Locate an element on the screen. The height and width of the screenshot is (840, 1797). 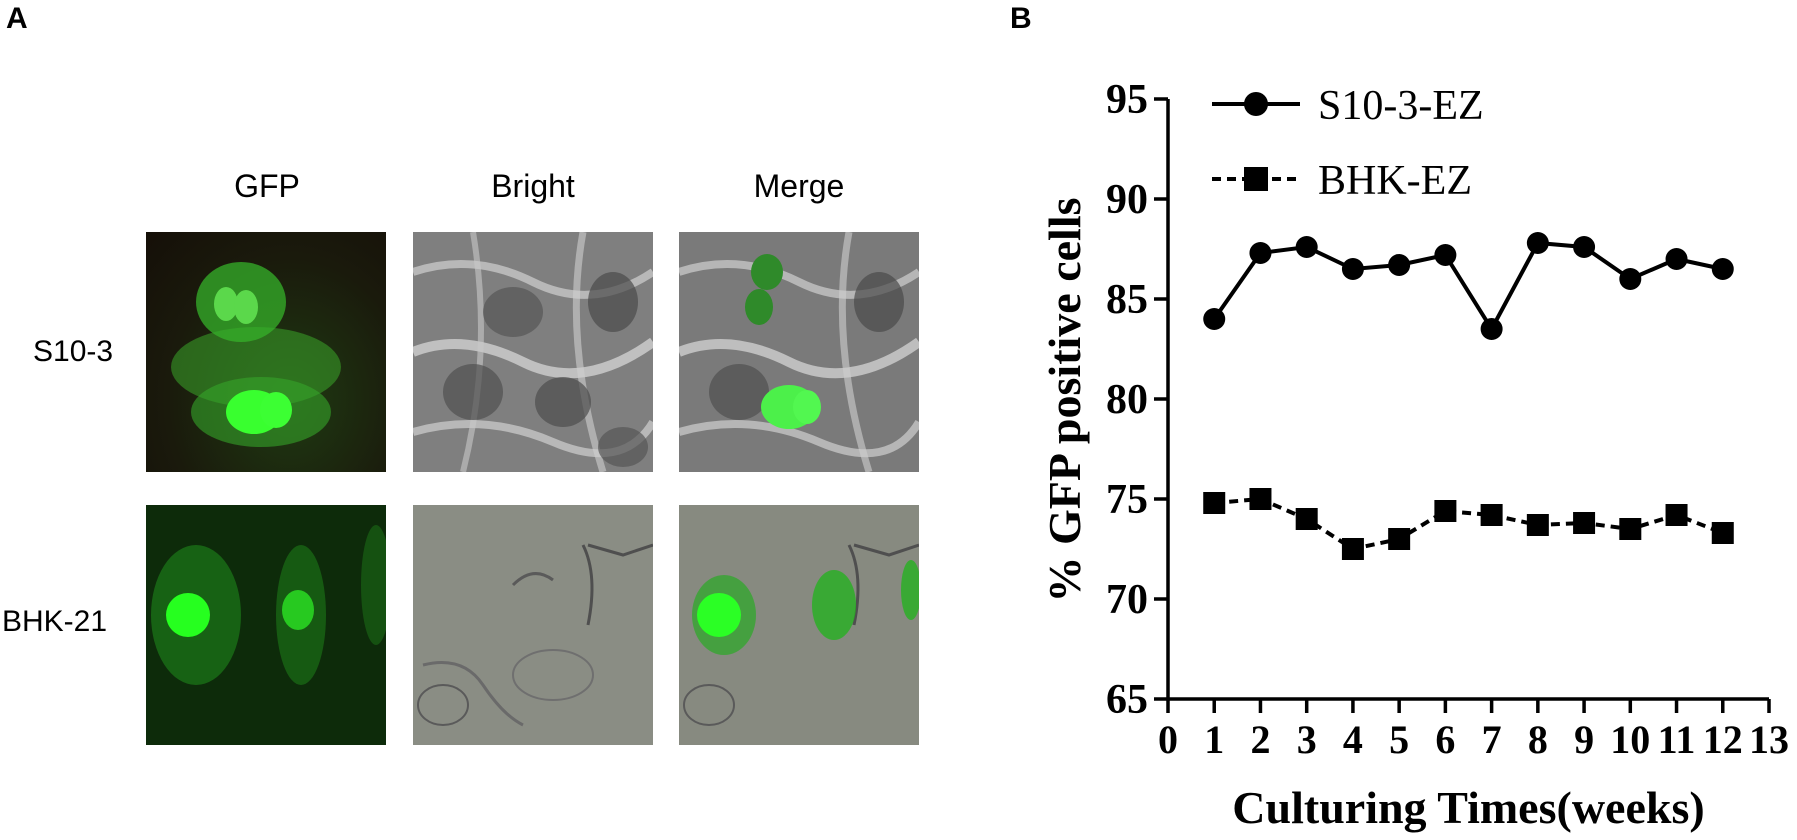
x-tick-label: 8 is located at coordinates (1538, 739).